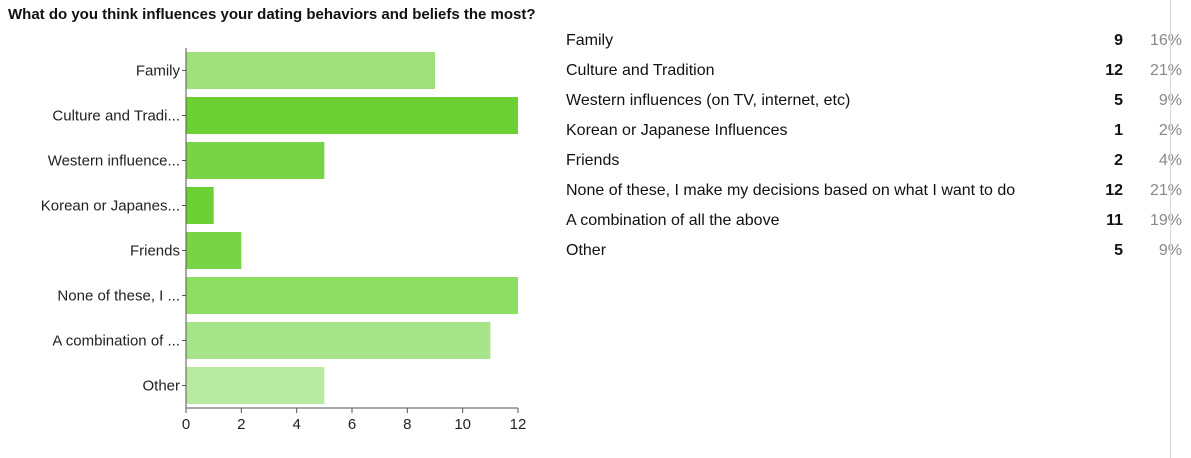  What do you see at coordinates (186, 424) in the screenshot?
I see `x-tick-label: 0` at bounding box center [186, 424].